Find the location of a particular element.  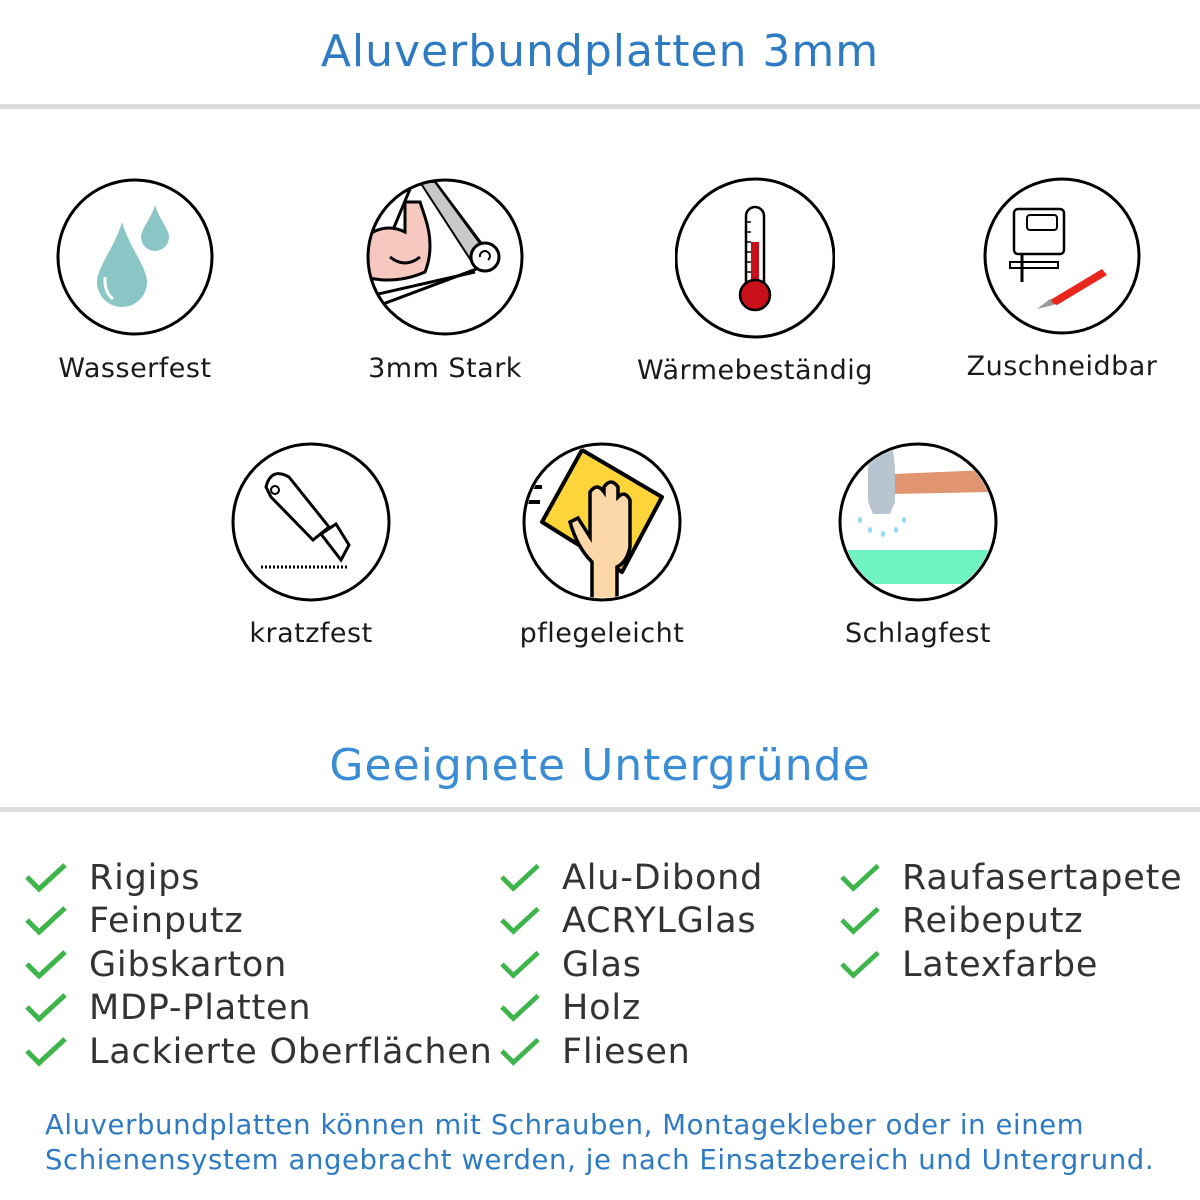

list-item: Glas is located at coordinates (631, 965).